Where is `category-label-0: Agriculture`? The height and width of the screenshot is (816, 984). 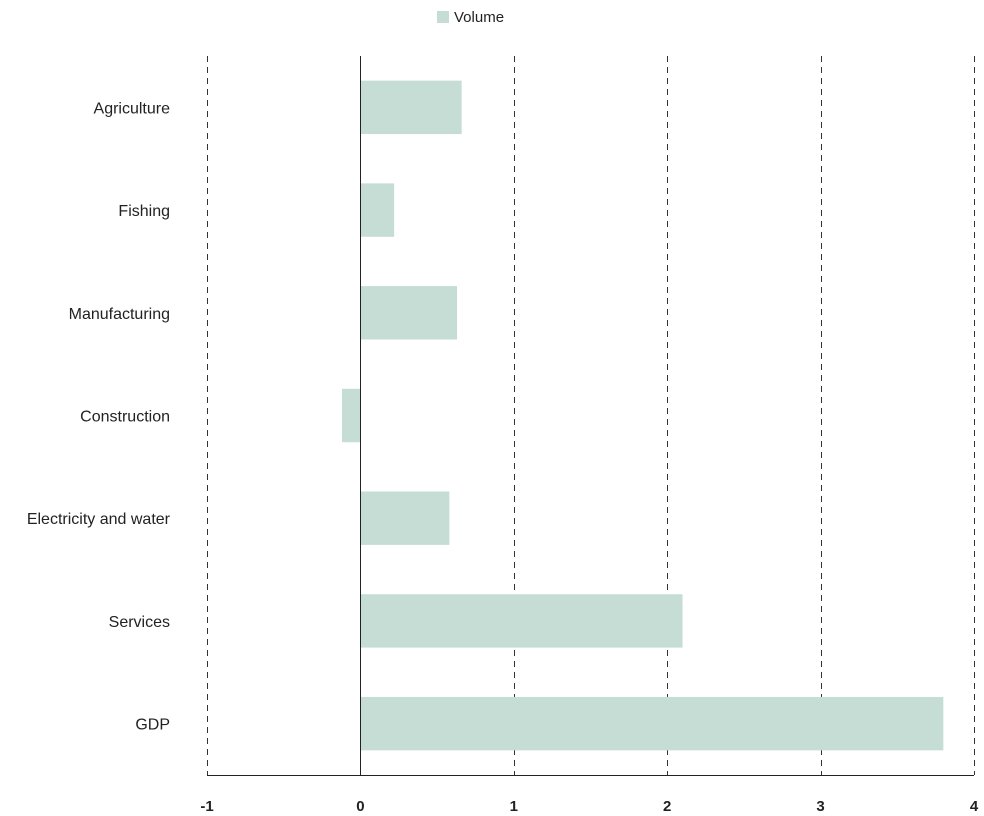
category-label-0: Agriculture is located at coordinates (132, 108).